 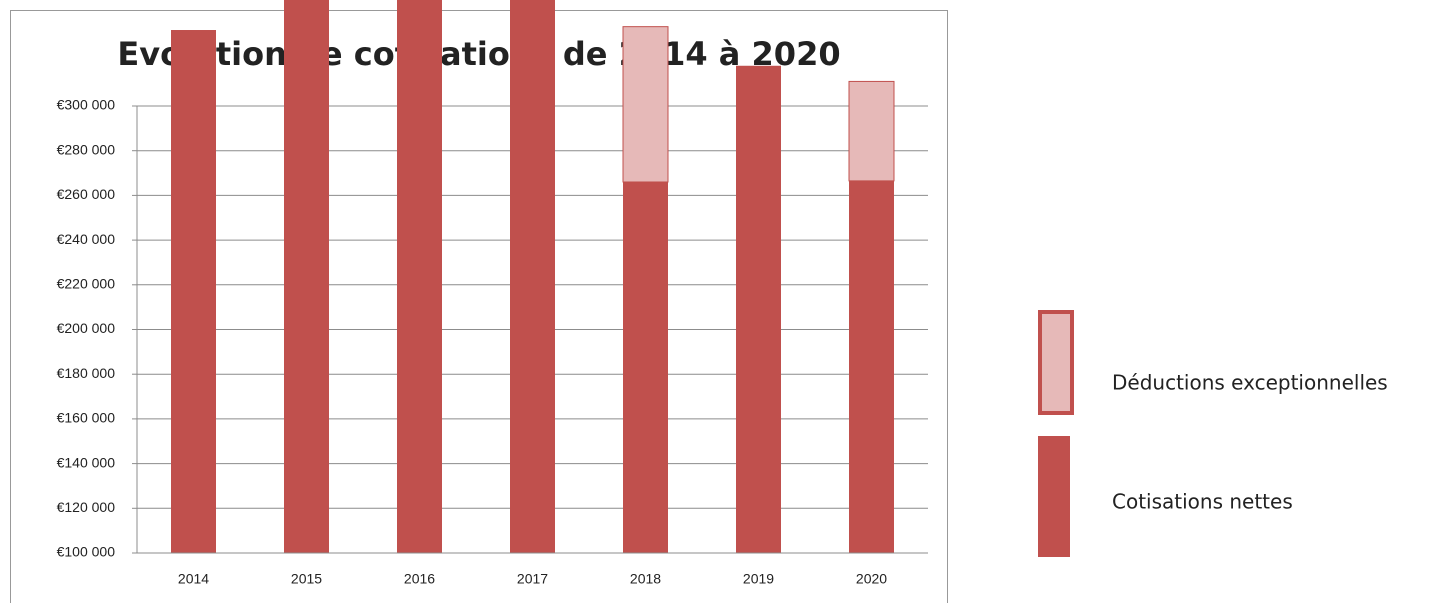 What do you see at coordinates (86, 552) in the screenshot?
I see `y-tick-label: €100 000` at bounding box center [86, 552].